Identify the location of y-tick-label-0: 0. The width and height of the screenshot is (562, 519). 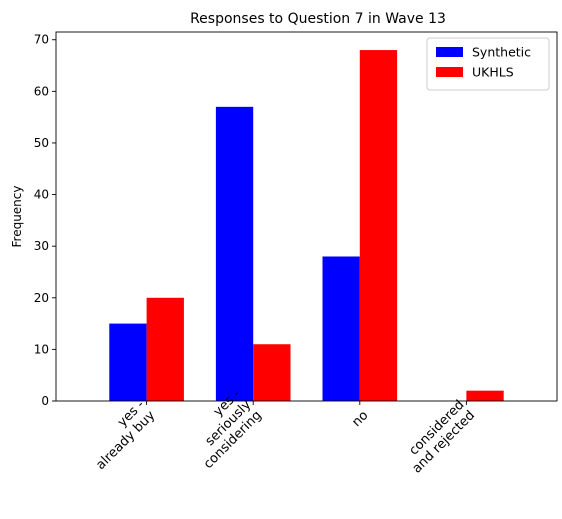
(45, 401).